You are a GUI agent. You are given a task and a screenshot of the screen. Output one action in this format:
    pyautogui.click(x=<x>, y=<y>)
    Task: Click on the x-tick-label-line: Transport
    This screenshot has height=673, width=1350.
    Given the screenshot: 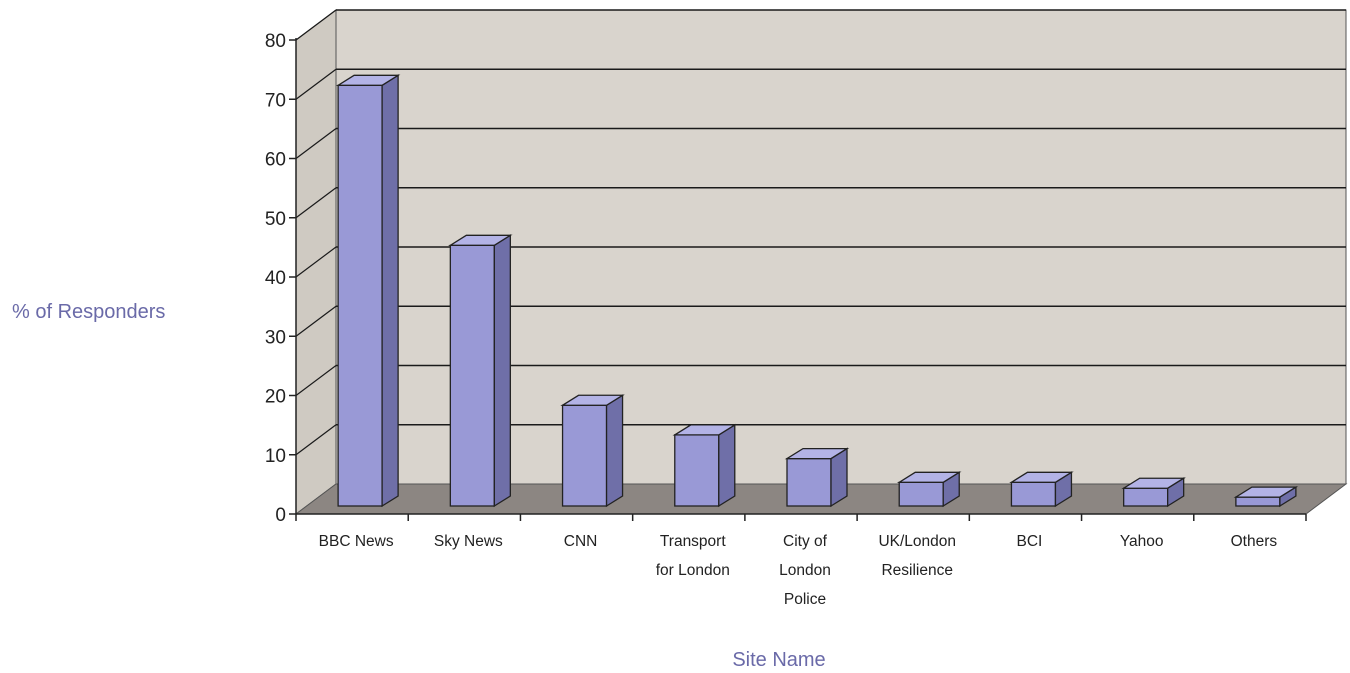 What is the action you would take?
    pyautogui.click(x=693, y=541)
    